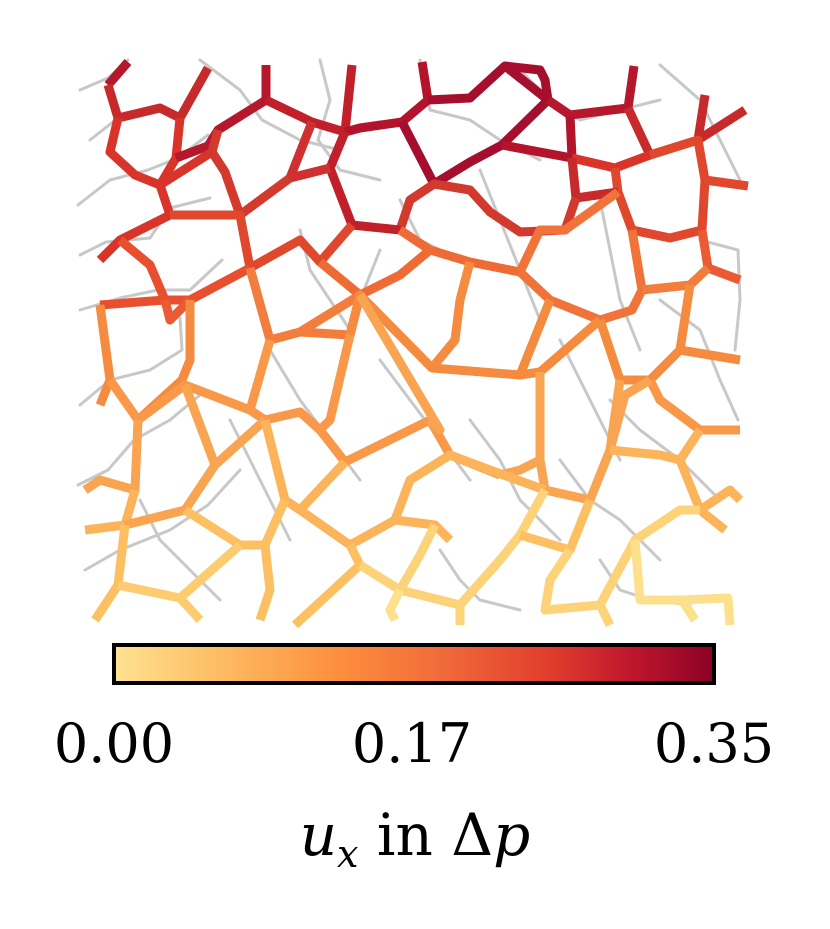 The image size is (830, 929). Describe the element at coordinates (114, 743) in the screenshot. I see `colorbar-tick-0: 0.00` at that location.